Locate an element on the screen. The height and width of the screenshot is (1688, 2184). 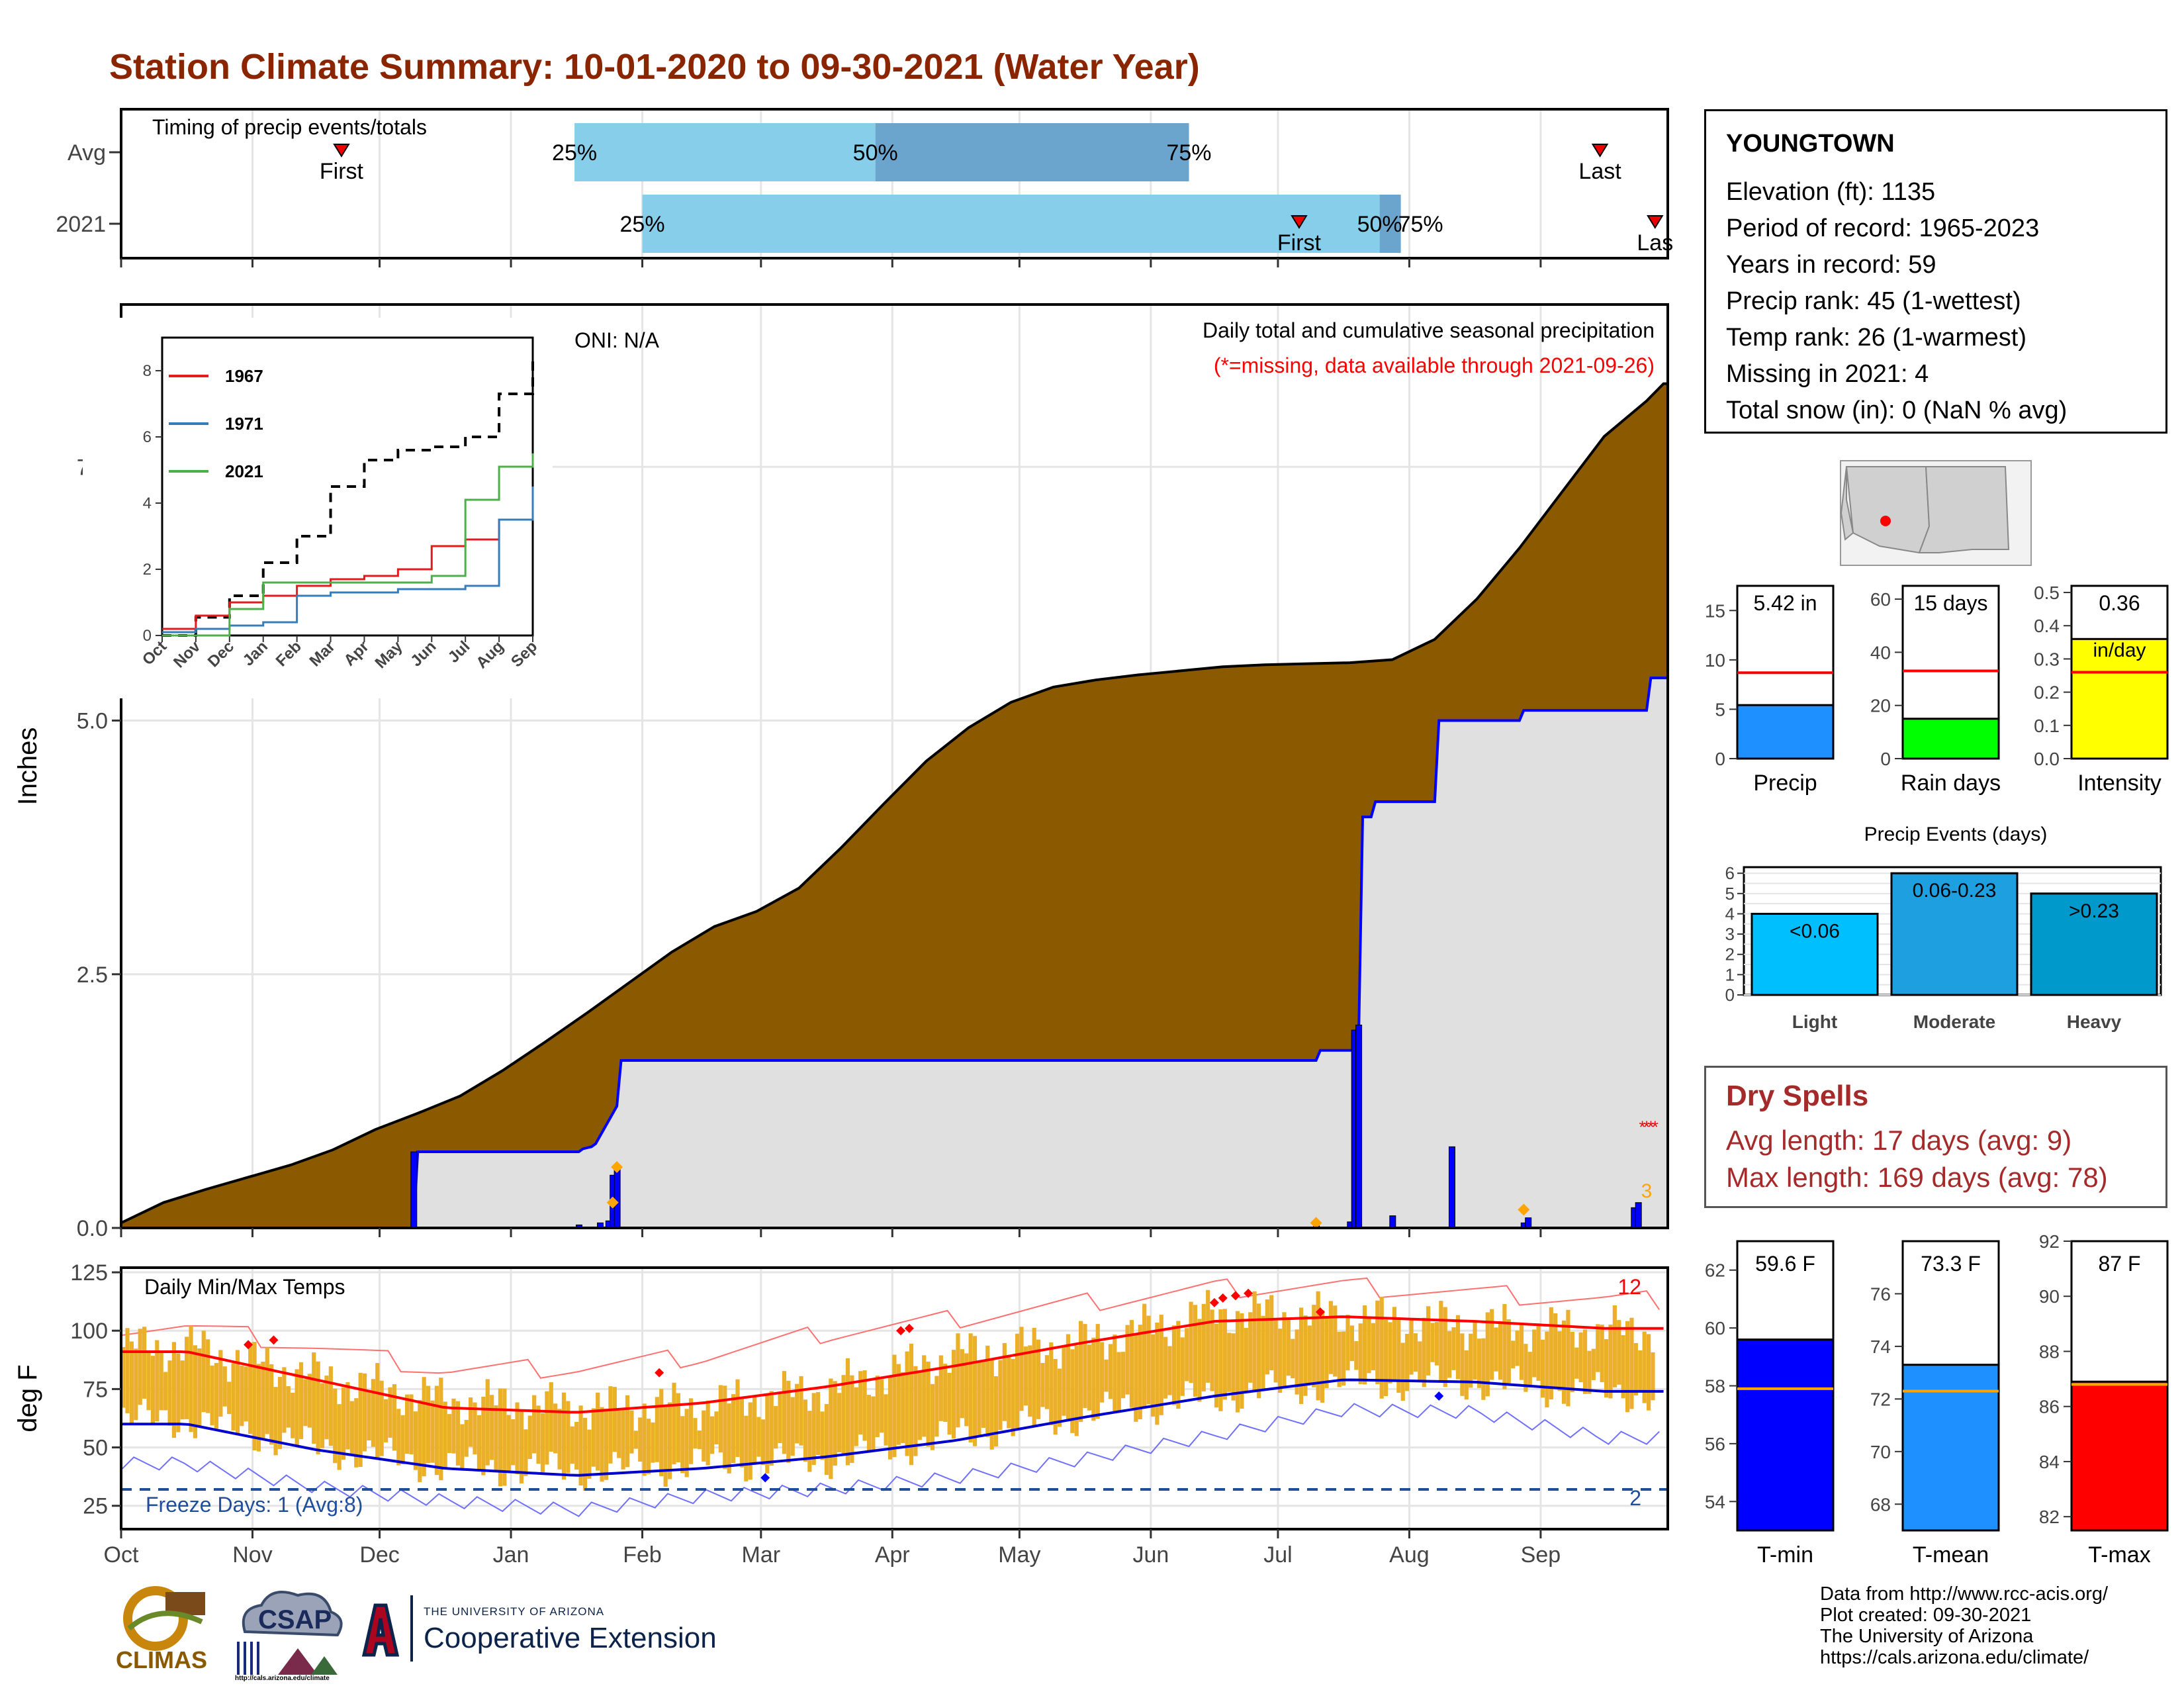
summary-rain_days-tick-label: 20 is located at coordinates (1880, 706).